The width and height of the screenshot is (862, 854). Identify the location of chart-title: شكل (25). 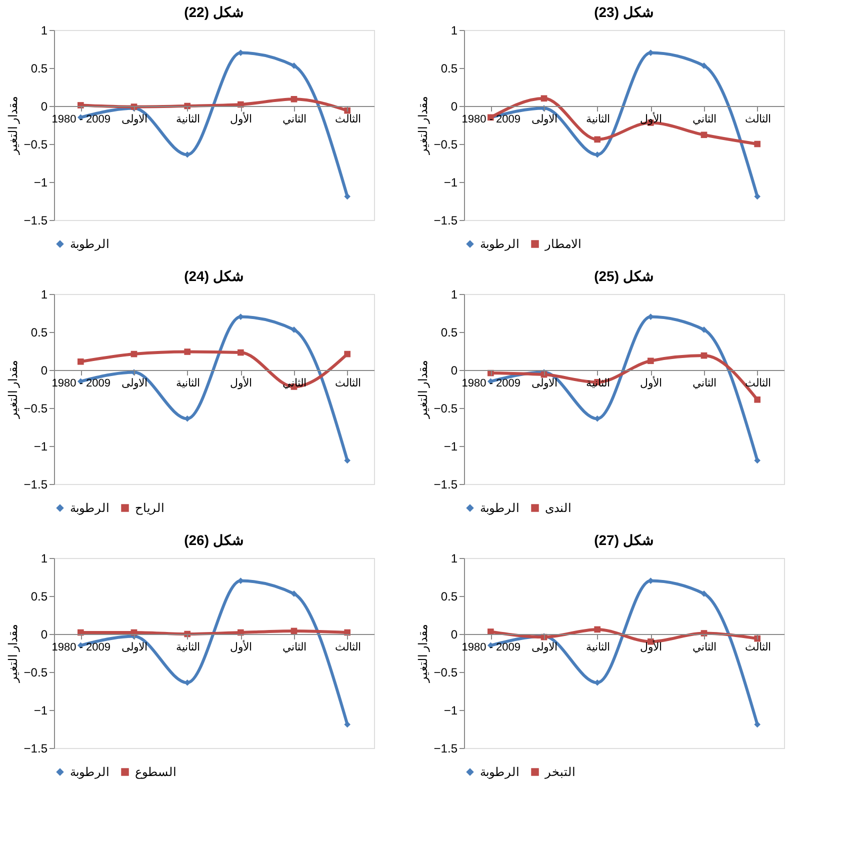
(624, 276).